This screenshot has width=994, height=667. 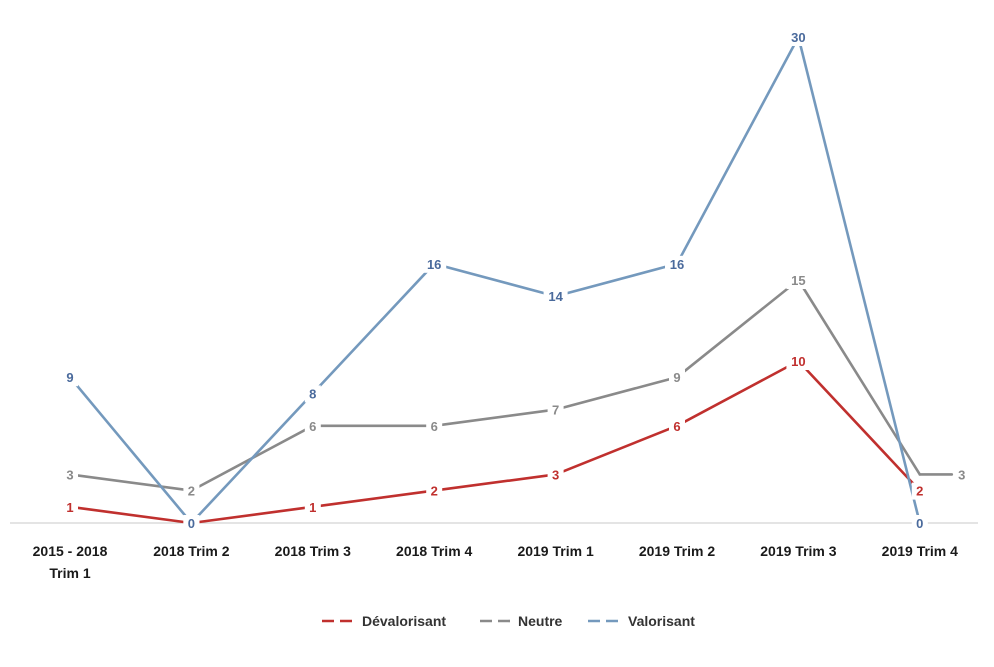 What do you see at coordinates (313, 551) in the screenshot?
I see `x-tick-label: 2018 Trim 3` at bounding box center [313, 551].